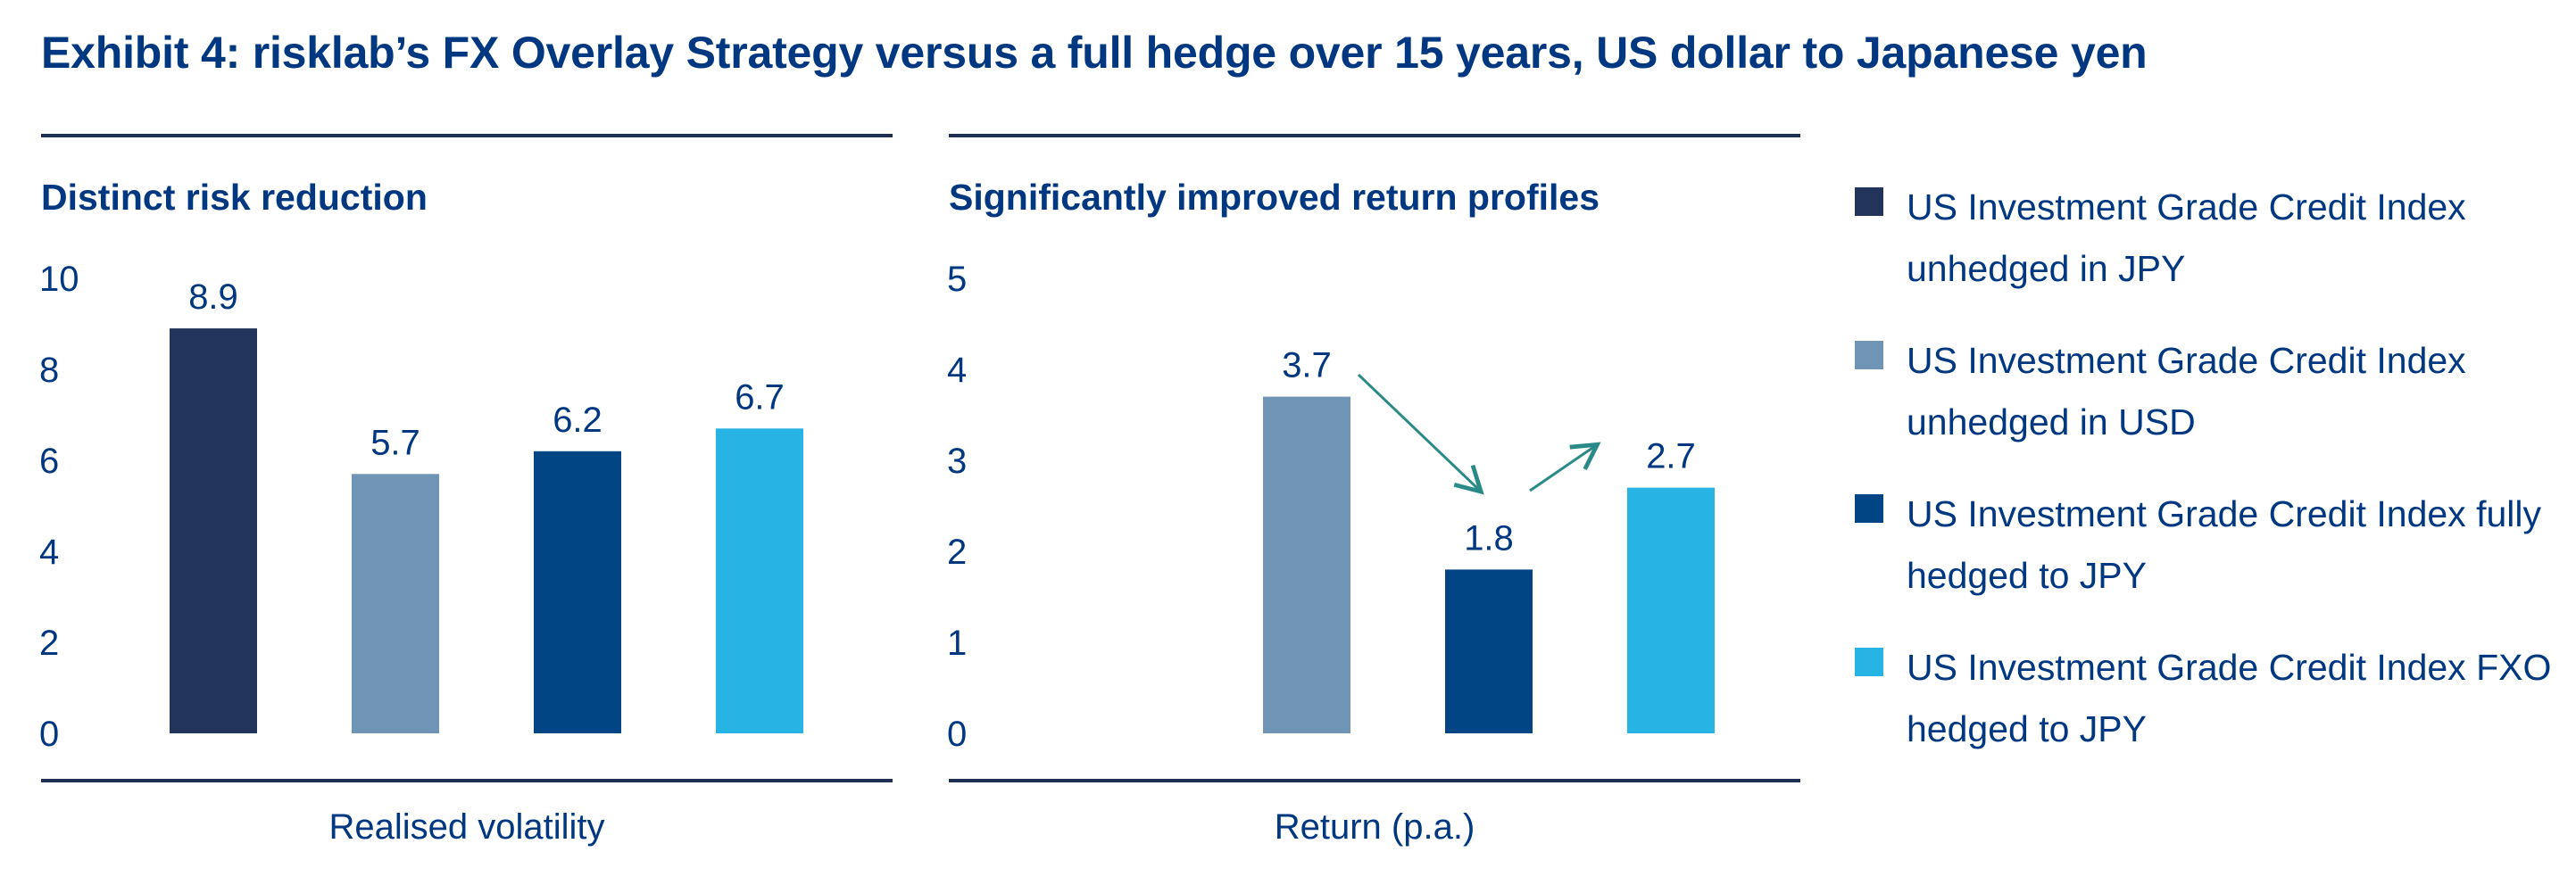 Image resolution: width=2576 pixels, height=885 pixels. I want to click on left-bottom-rule, so click(467, 780).